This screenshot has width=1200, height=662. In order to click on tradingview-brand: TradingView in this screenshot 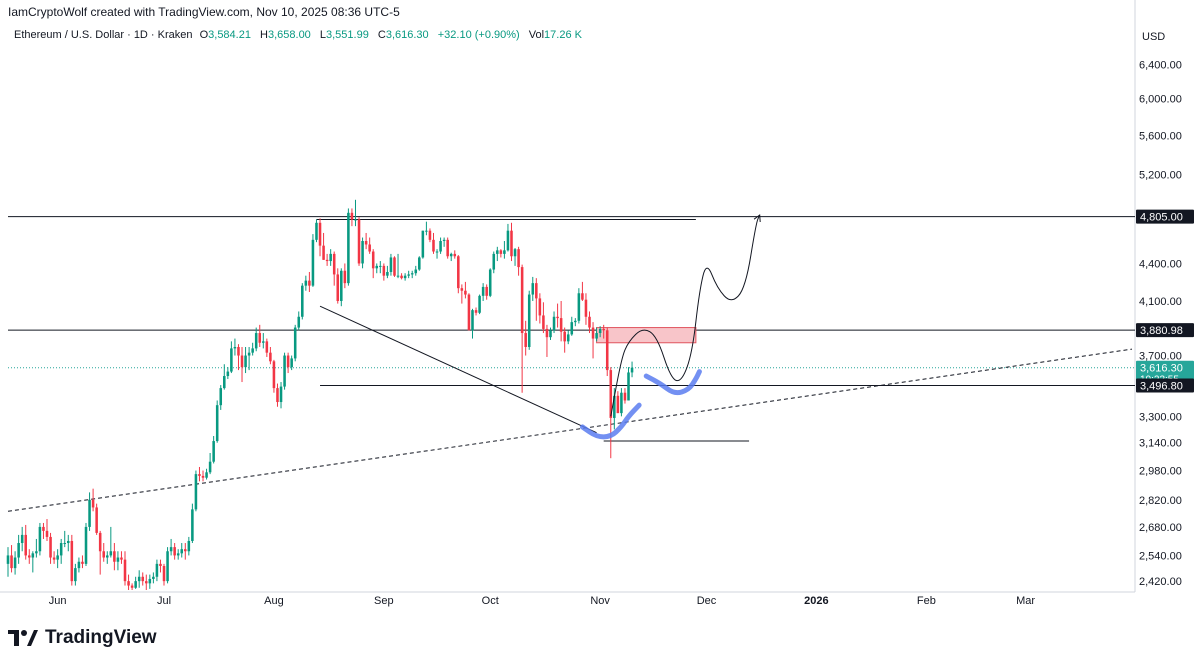, I will do `click(82, 638)`.